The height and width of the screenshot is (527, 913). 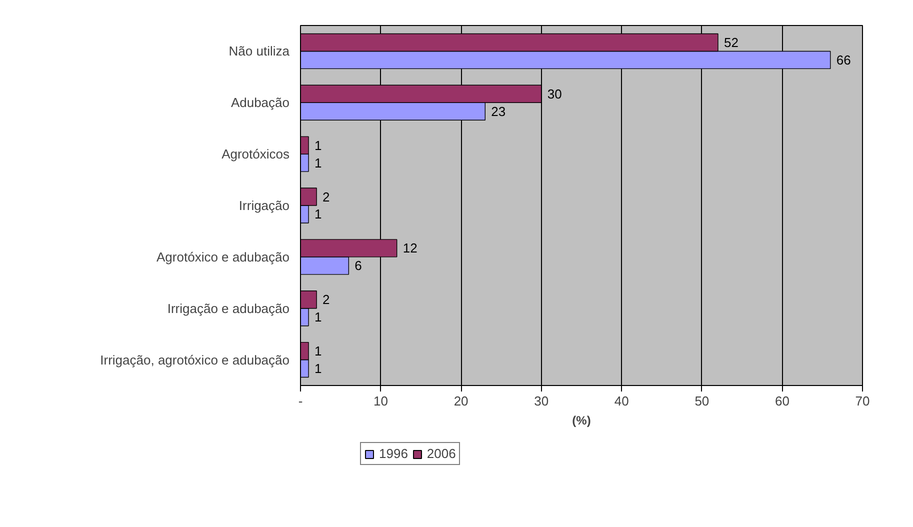 What do you see at coordinates (223, 256) in the screenshot?
I see `y-tick-label: Agrotóxico e adubação` at bounding box center [223, 256].